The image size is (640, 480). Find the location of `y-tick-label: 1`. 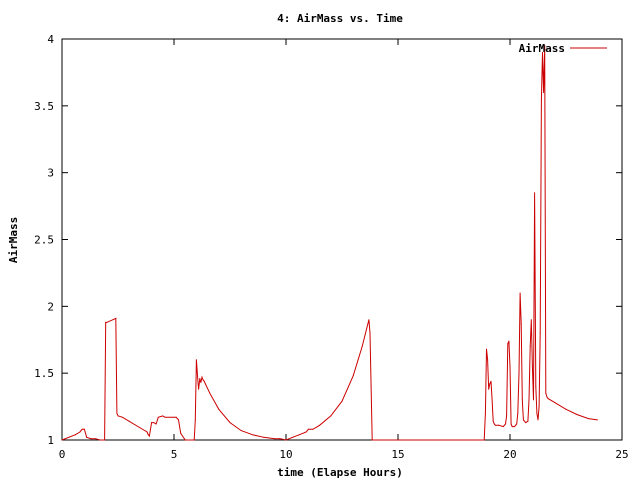

y-tick-label: 1 is located at coordinates (50, 440).